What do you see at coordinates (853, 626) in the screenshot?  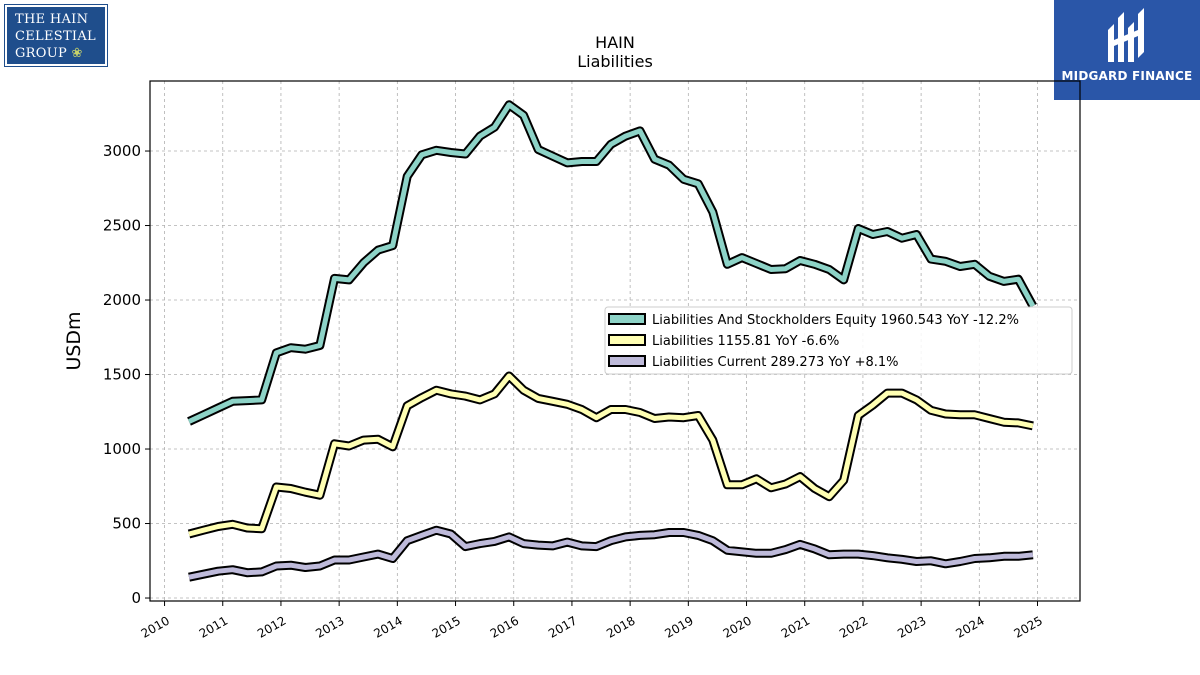 I see `x-tick-label: 2022` at bounding box center [853, 626].